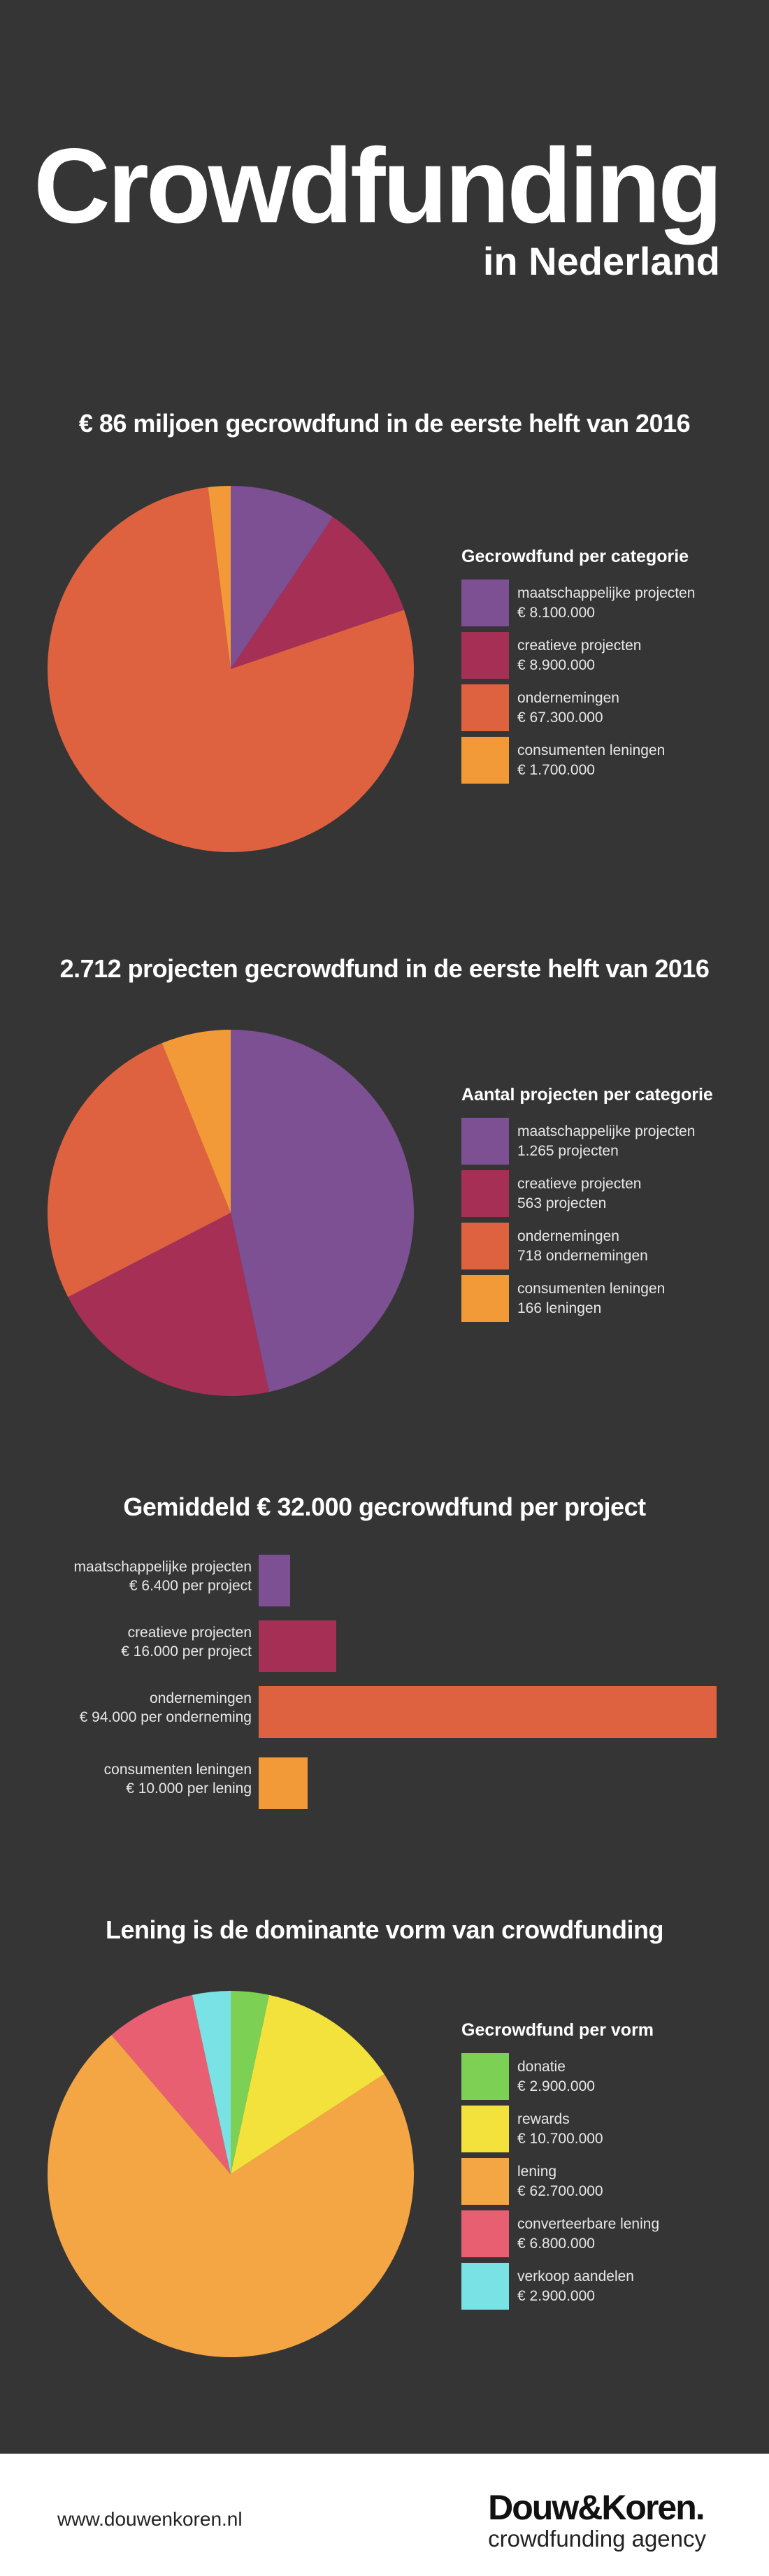 Image resolution: width=769 pixels, height=2576 pixels. I want to click on chart4-pie, so click(231, 2174).